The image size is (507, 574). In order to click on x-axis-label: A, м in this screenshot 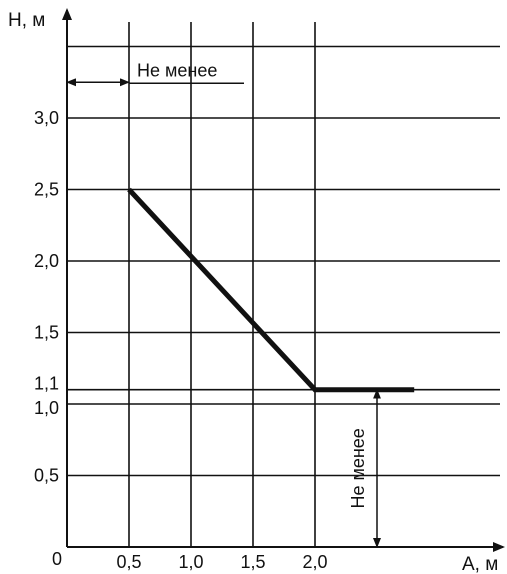, I will do `click(480, 564)`.